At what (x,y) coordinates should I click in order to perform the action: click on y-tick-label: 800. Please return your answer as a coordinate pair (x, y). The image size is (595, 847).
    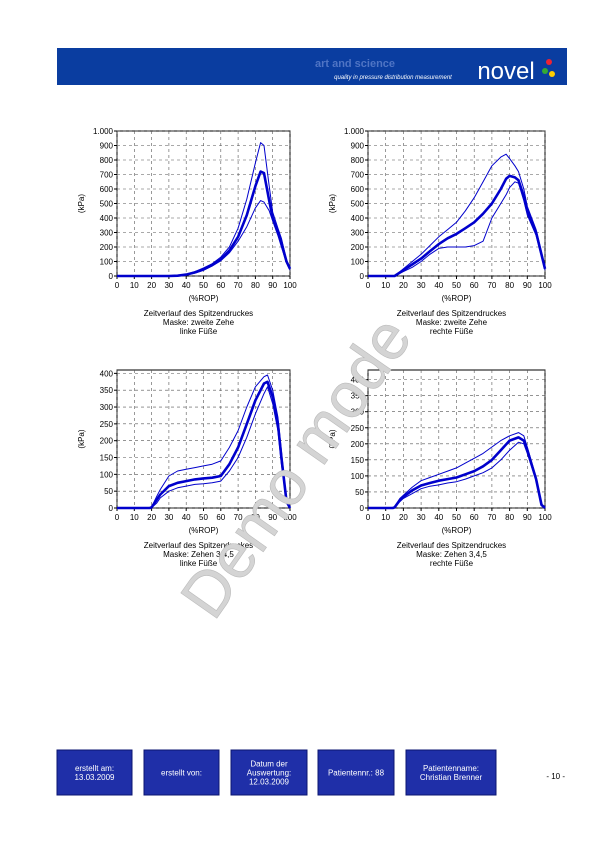
    Looking at the image, I should click on (107, 160).